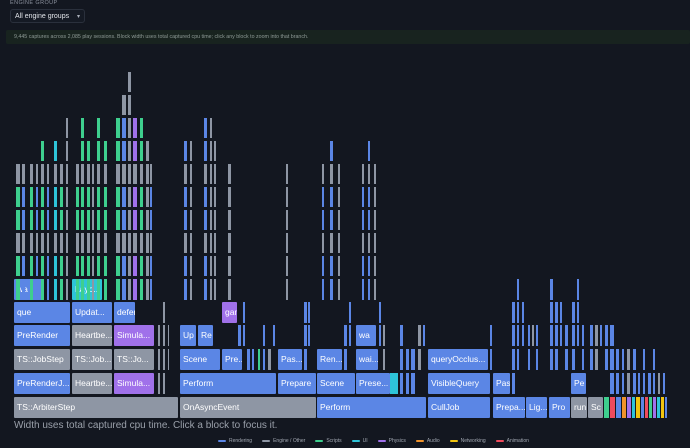 The image size is (690, 448). Describe the element at coordinates (559, 407) in the screenshot. I see `flame-block: Pro` at that location.